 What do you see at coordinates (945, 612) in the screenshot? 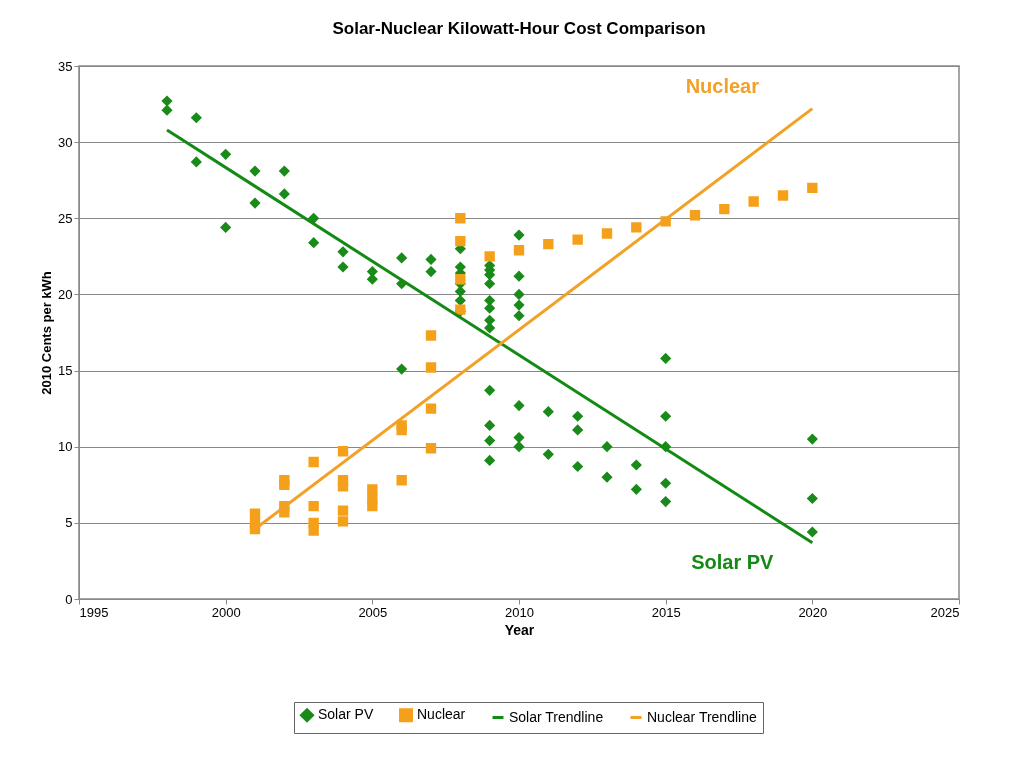
I see `x-tick-label: 2025` at bounding box center [945, 612].